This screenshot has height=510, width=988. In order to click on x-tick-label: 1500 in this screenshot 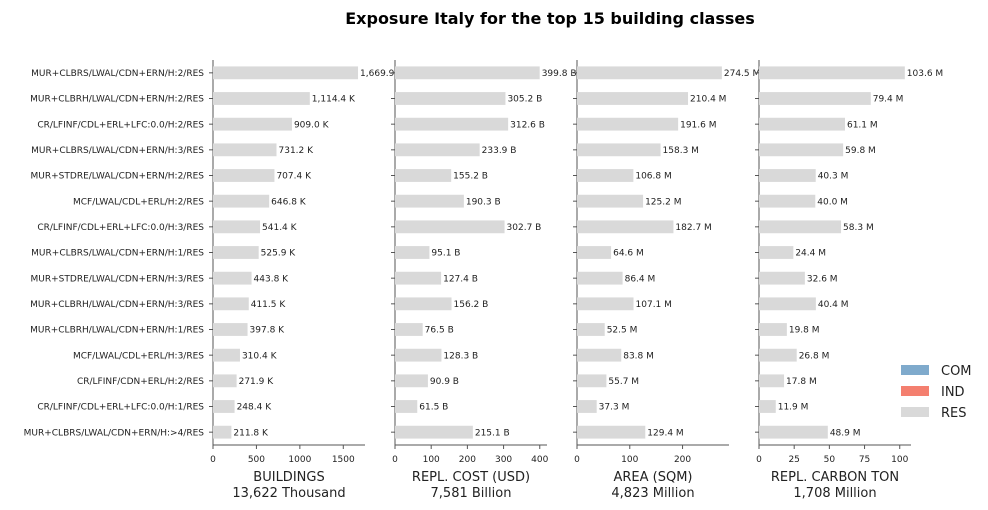, I will do `click(343, 460)`.